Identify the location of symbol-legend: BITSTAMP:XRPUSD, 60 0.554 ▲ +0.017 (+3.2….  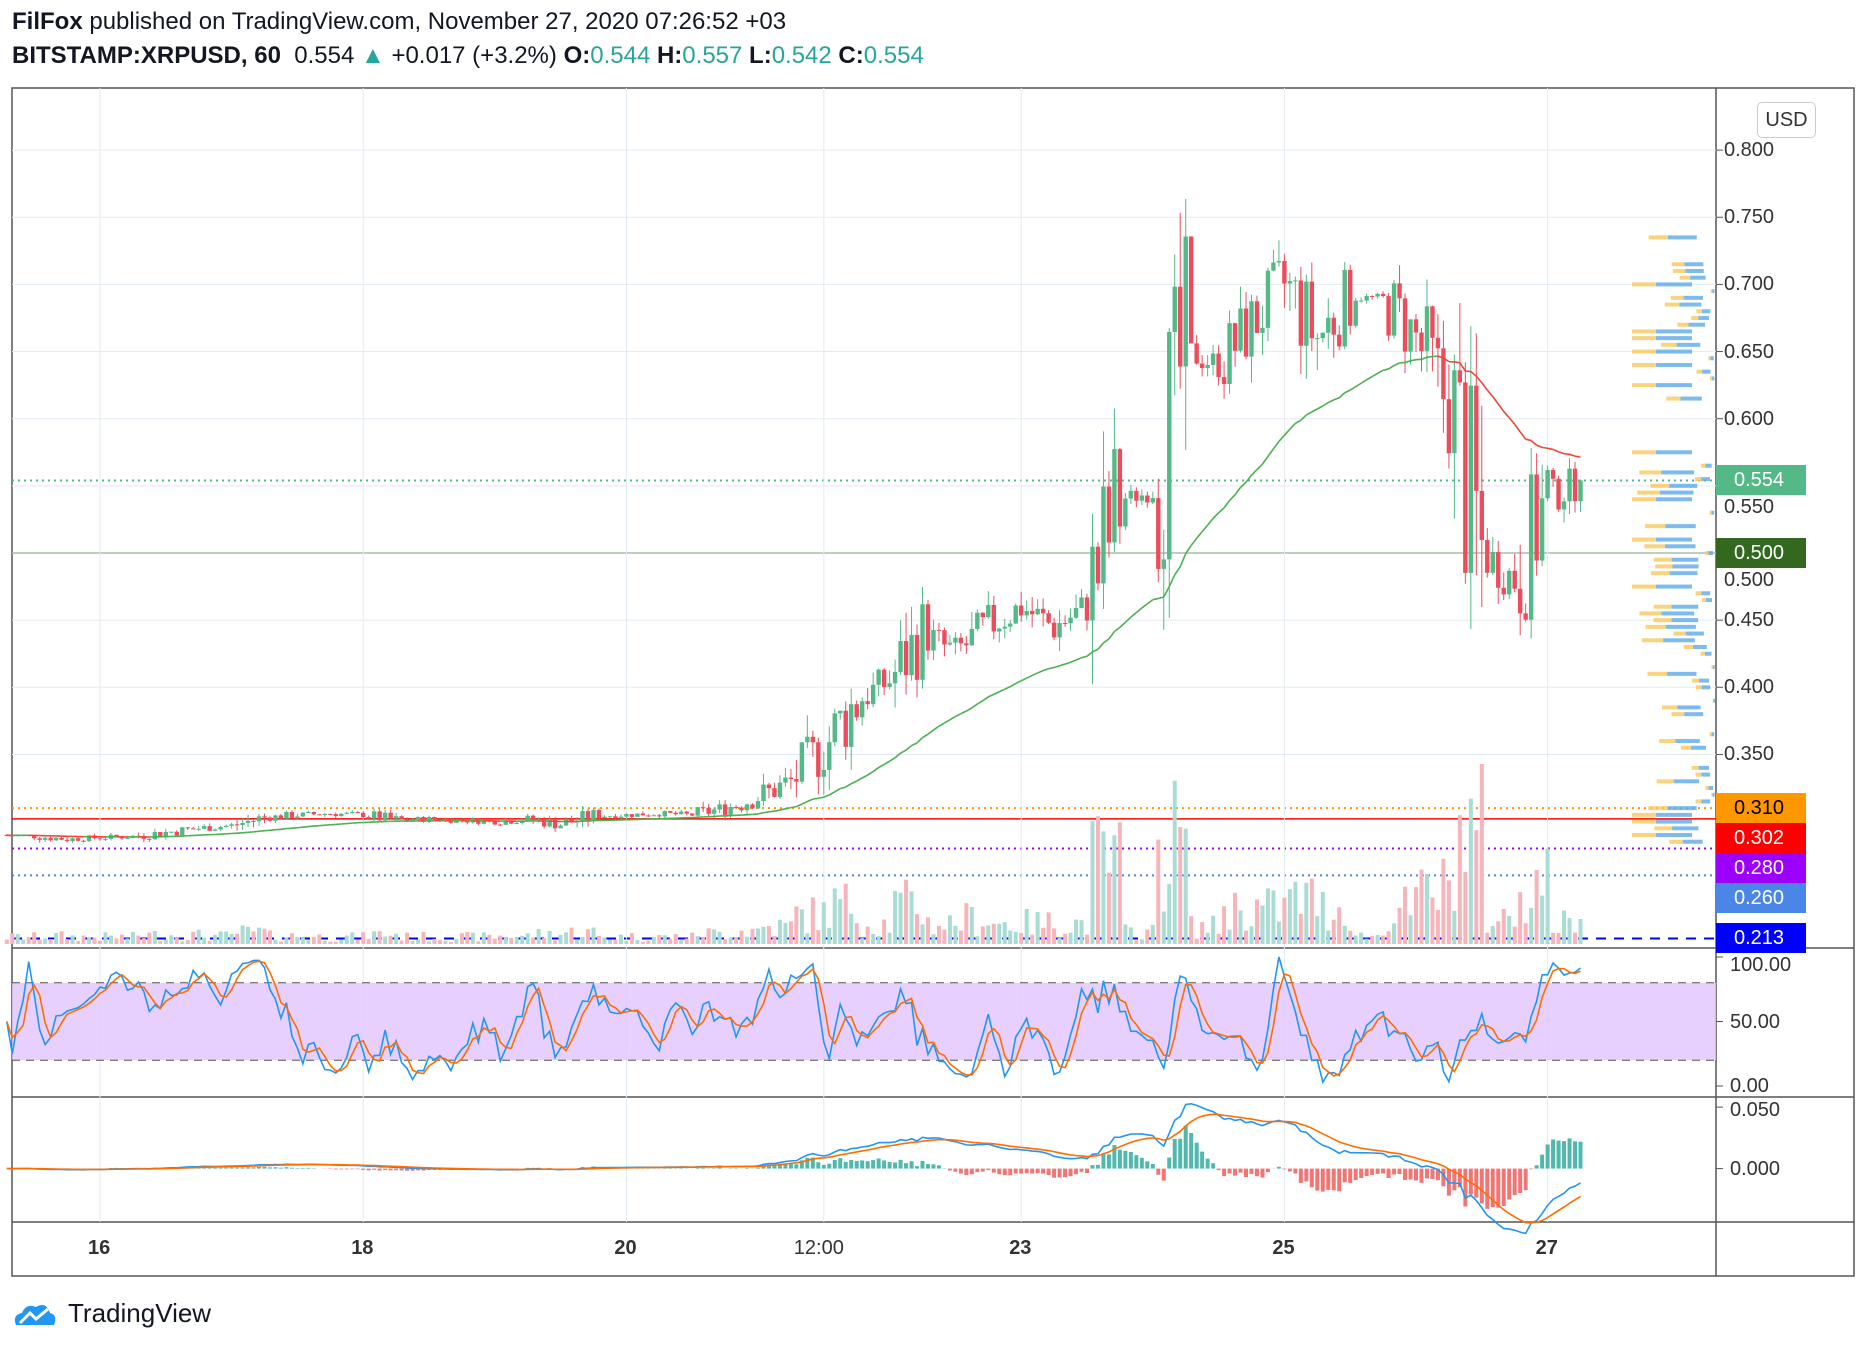
(468, 56).